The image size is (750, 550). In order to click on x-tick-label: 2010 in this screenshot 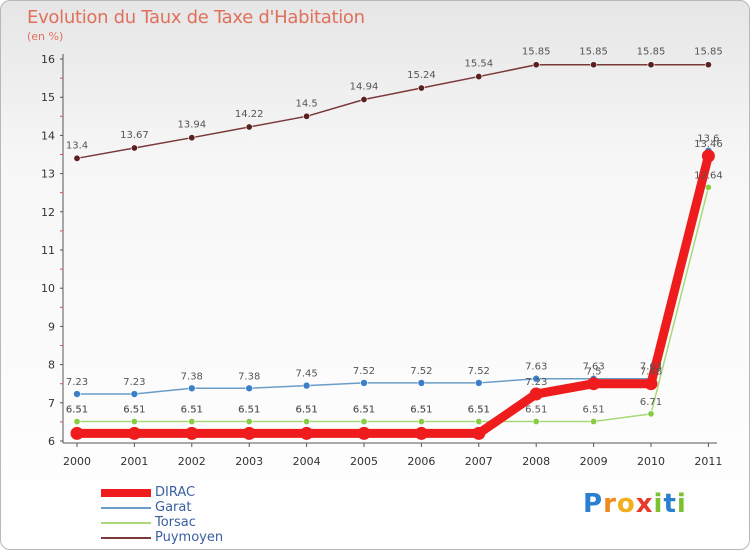, I will do `click(651, 461)`.